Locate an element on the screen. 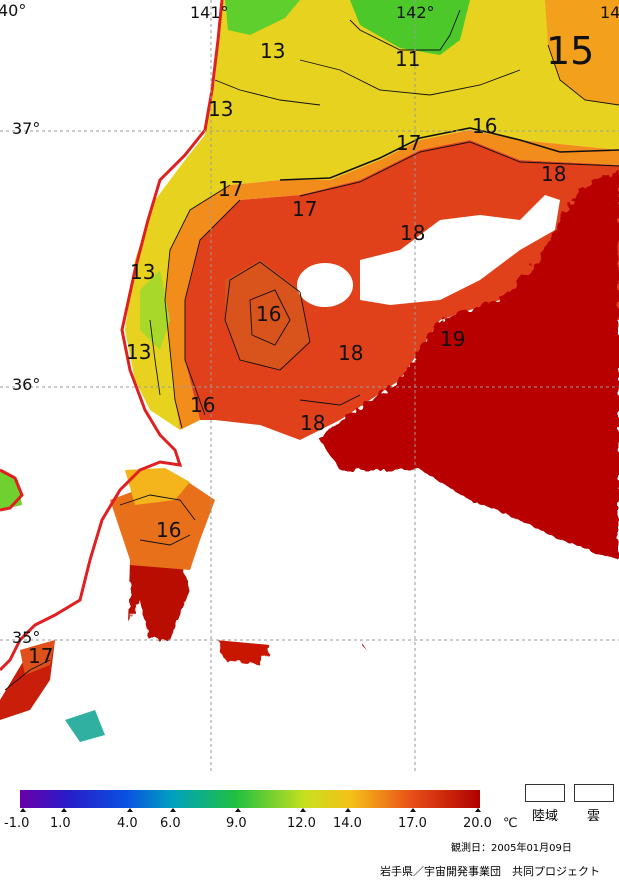  scale-tick: 6.0 is located at coordinates (170, 823).